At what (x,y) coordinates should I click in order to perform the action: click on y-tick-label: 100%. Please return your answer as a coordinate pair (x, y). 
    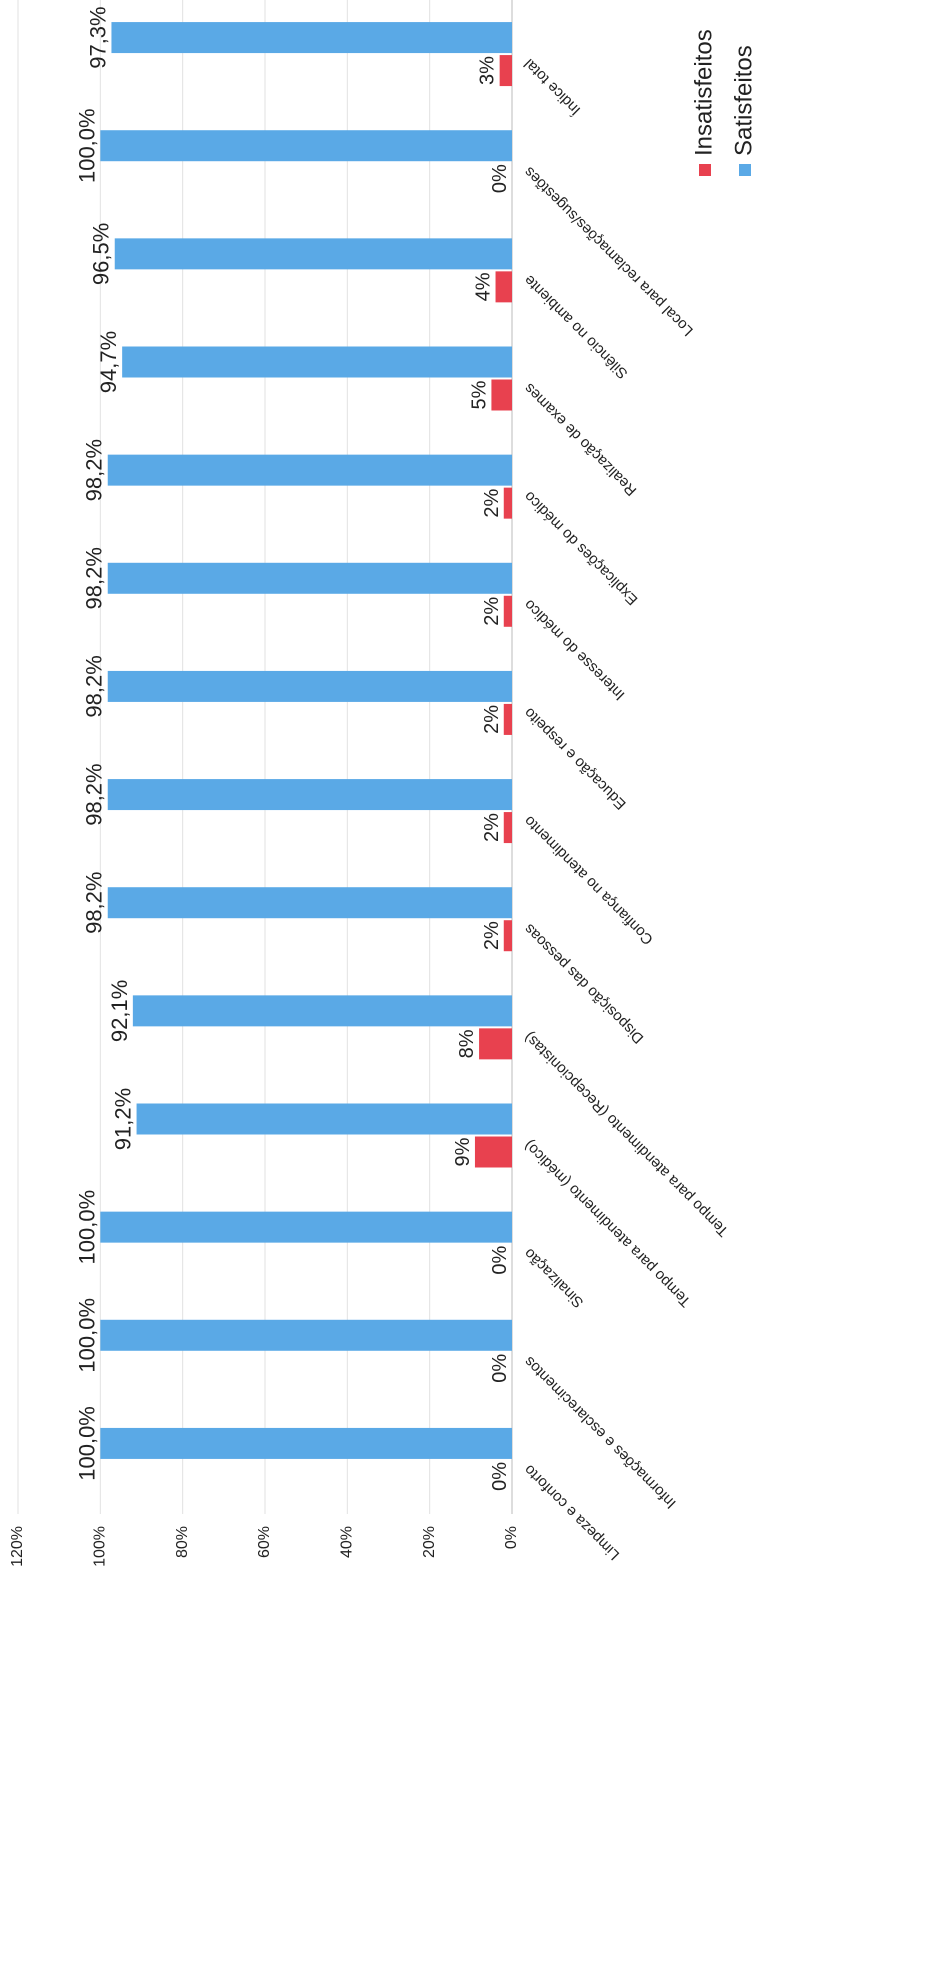
    Looking at the image, I should click on (100, 1546).